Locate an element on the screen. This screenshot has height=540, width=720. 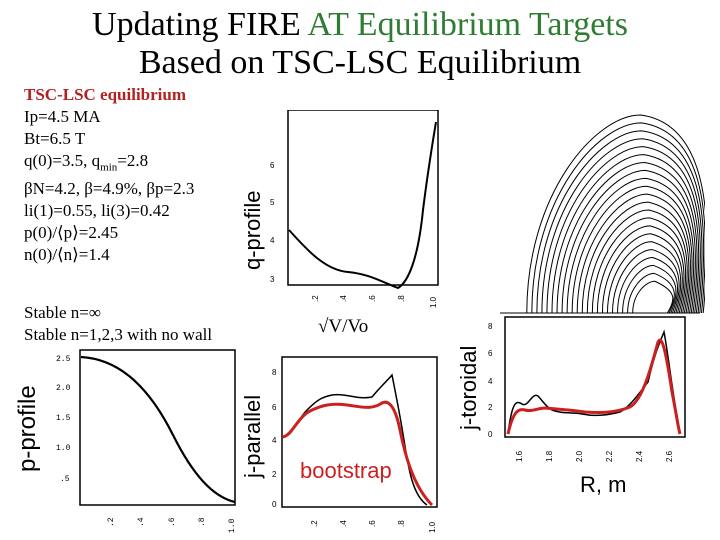
p-ytick-1: 2.0 is located at coordinates (63, 388).